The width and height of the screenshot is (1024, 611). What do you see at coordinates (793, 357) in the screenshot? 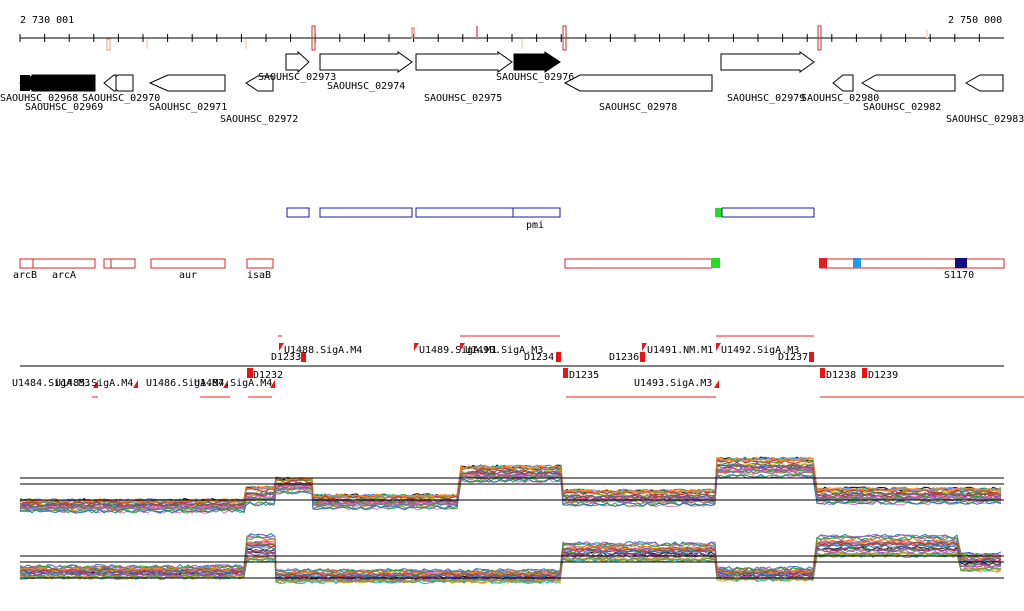
I see `tss-label: D1237` at bounding box center [793, 357].